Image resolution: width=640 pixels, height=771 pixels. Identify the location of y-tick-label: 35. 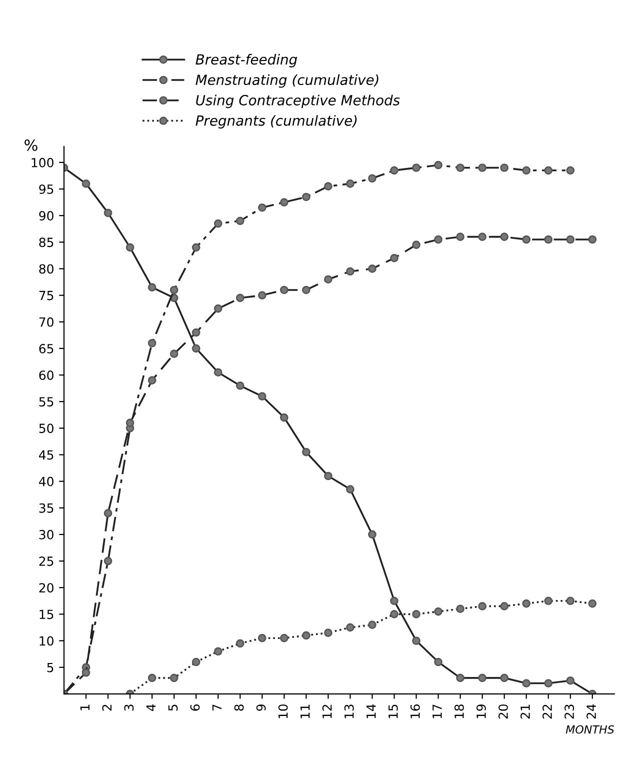
(46, 508).